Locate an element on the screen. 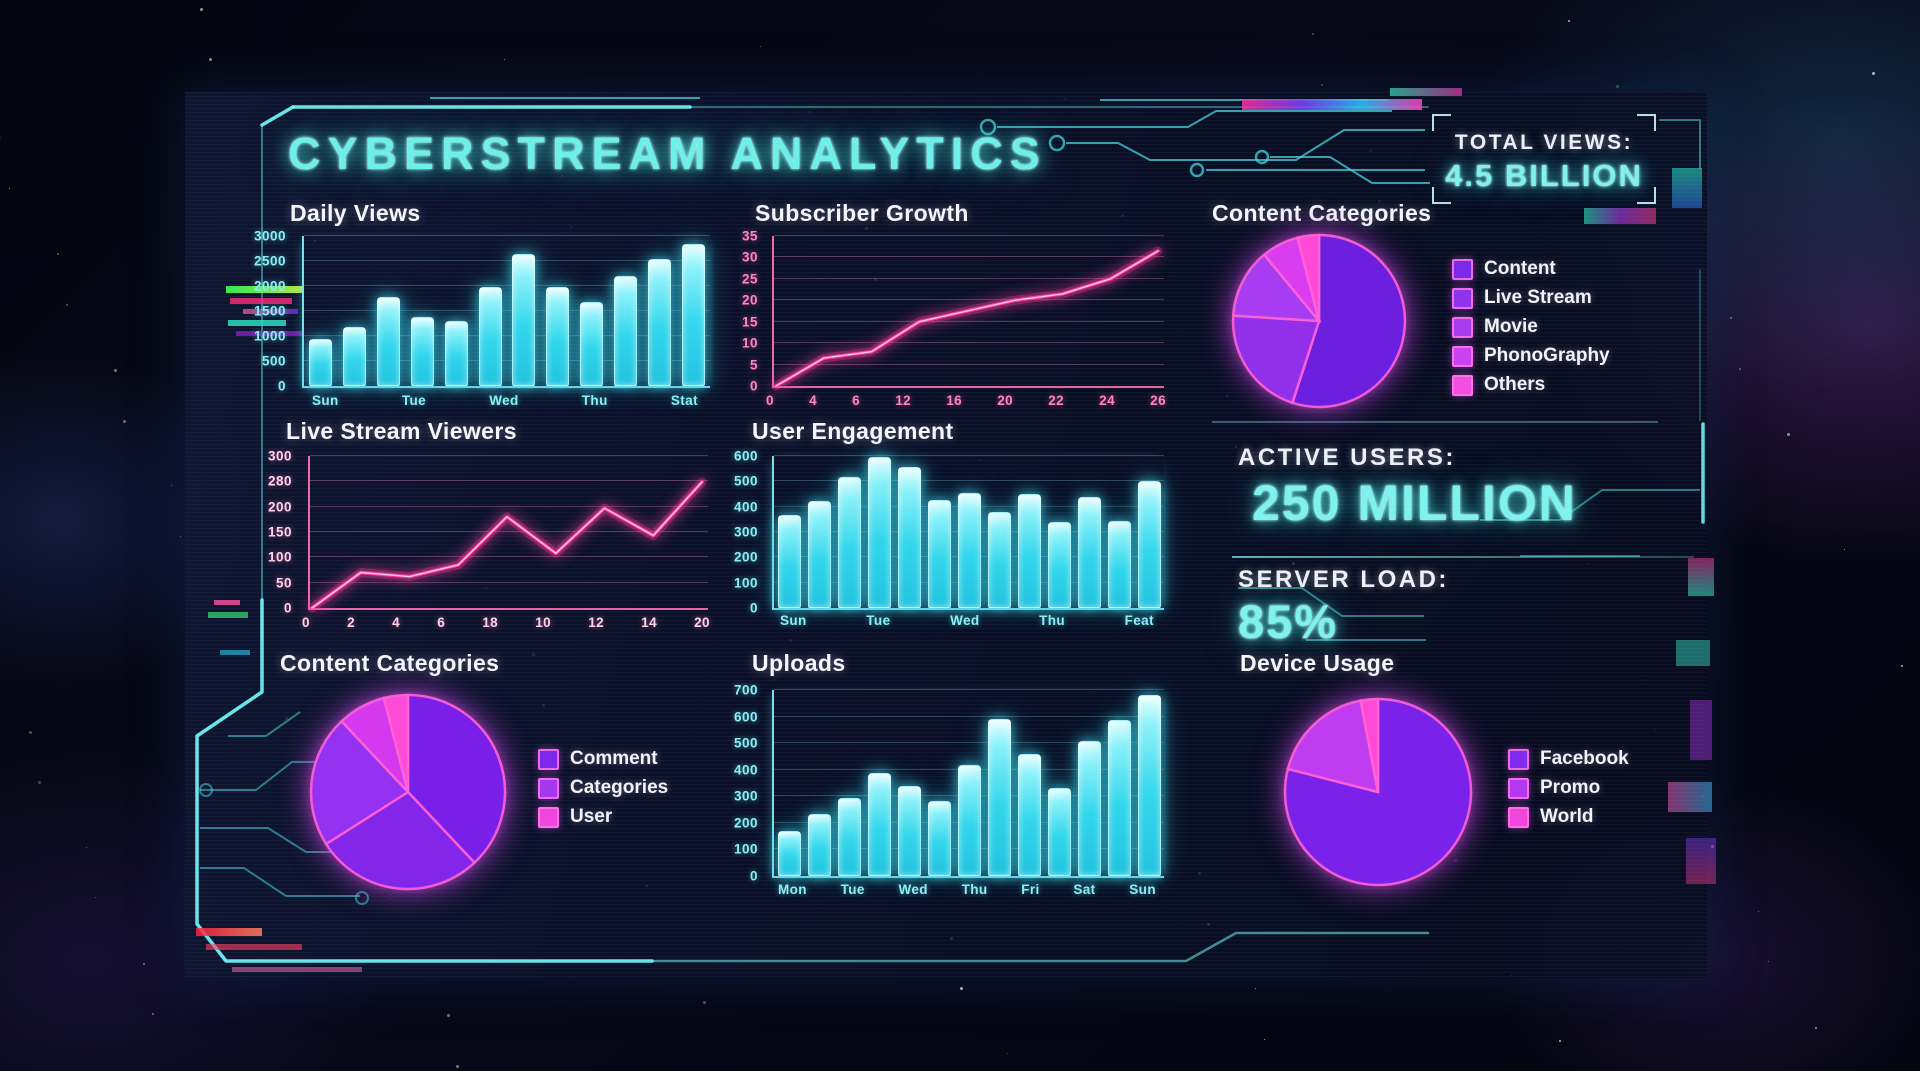  y-tick-label: 25 is located at coordinates (749, 279).